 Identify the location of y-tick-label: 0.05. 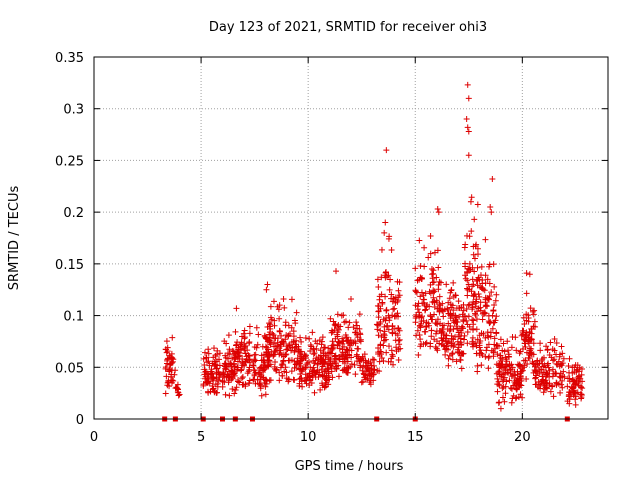
(69, 368).